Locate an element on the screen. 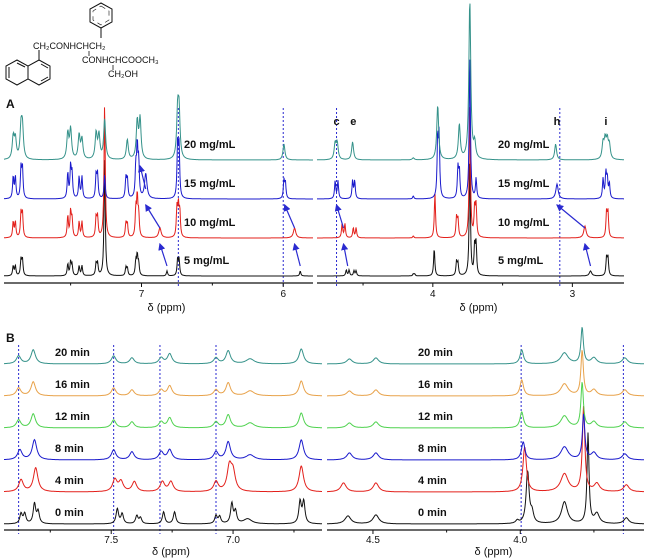  x-tick-label: 4.0 is located at coordinates (520, 540).